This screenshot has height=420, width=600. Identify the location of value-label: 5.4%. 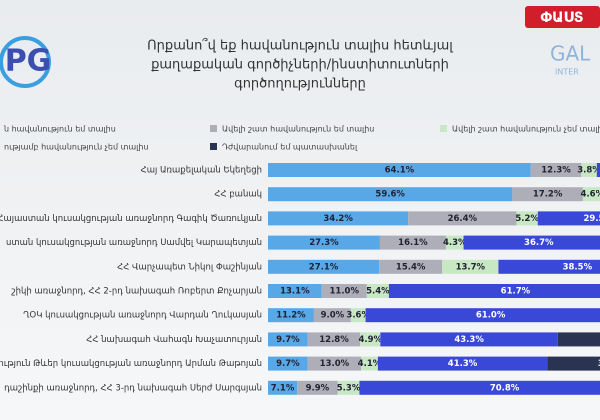
(378, 292).